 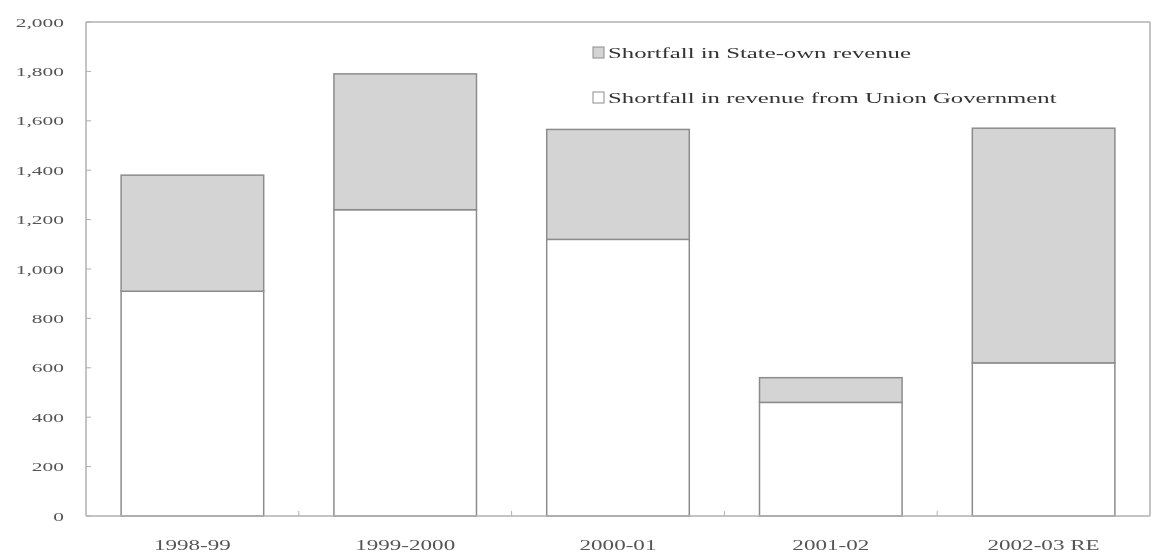 I want to click on y-tick-label: 0, so click(x=59, y=516).